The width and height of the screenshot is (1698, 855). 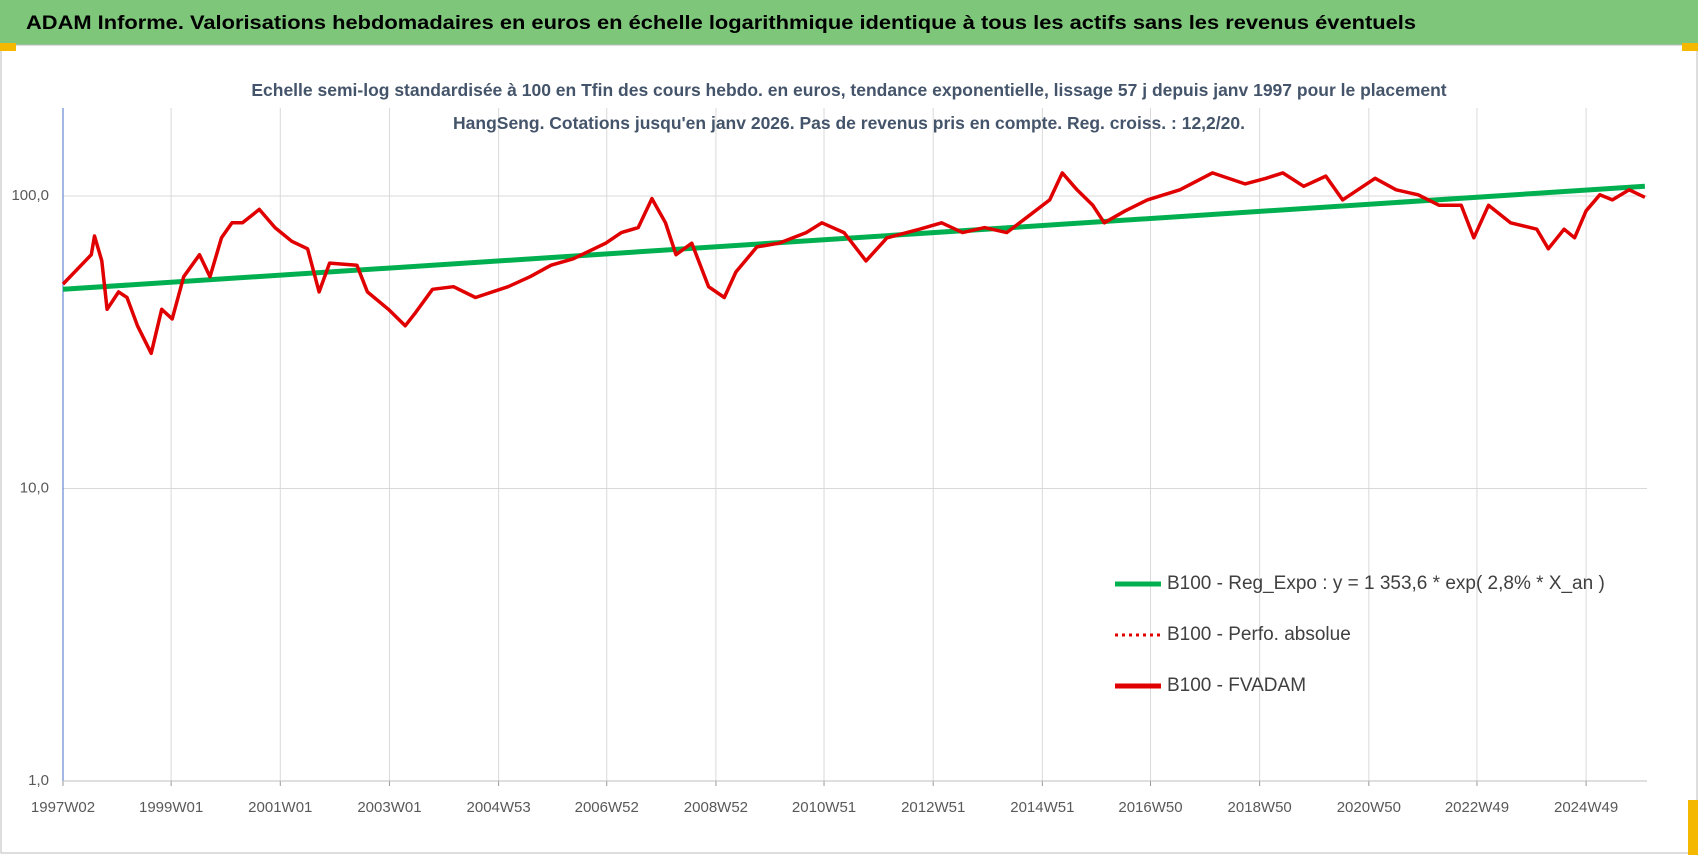 I want to click on y-tick-label: 1,0, so click(x=38, y=780).